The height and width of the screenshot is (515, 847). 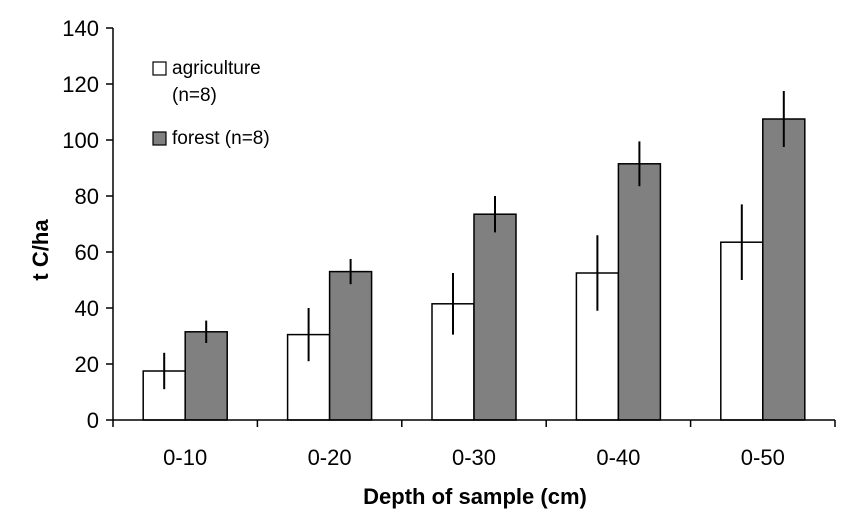 What do you see at coordinates (330, 457) in the screenshot?
I see `x-tick-label: 0-20` at bounding box center [330, 457].